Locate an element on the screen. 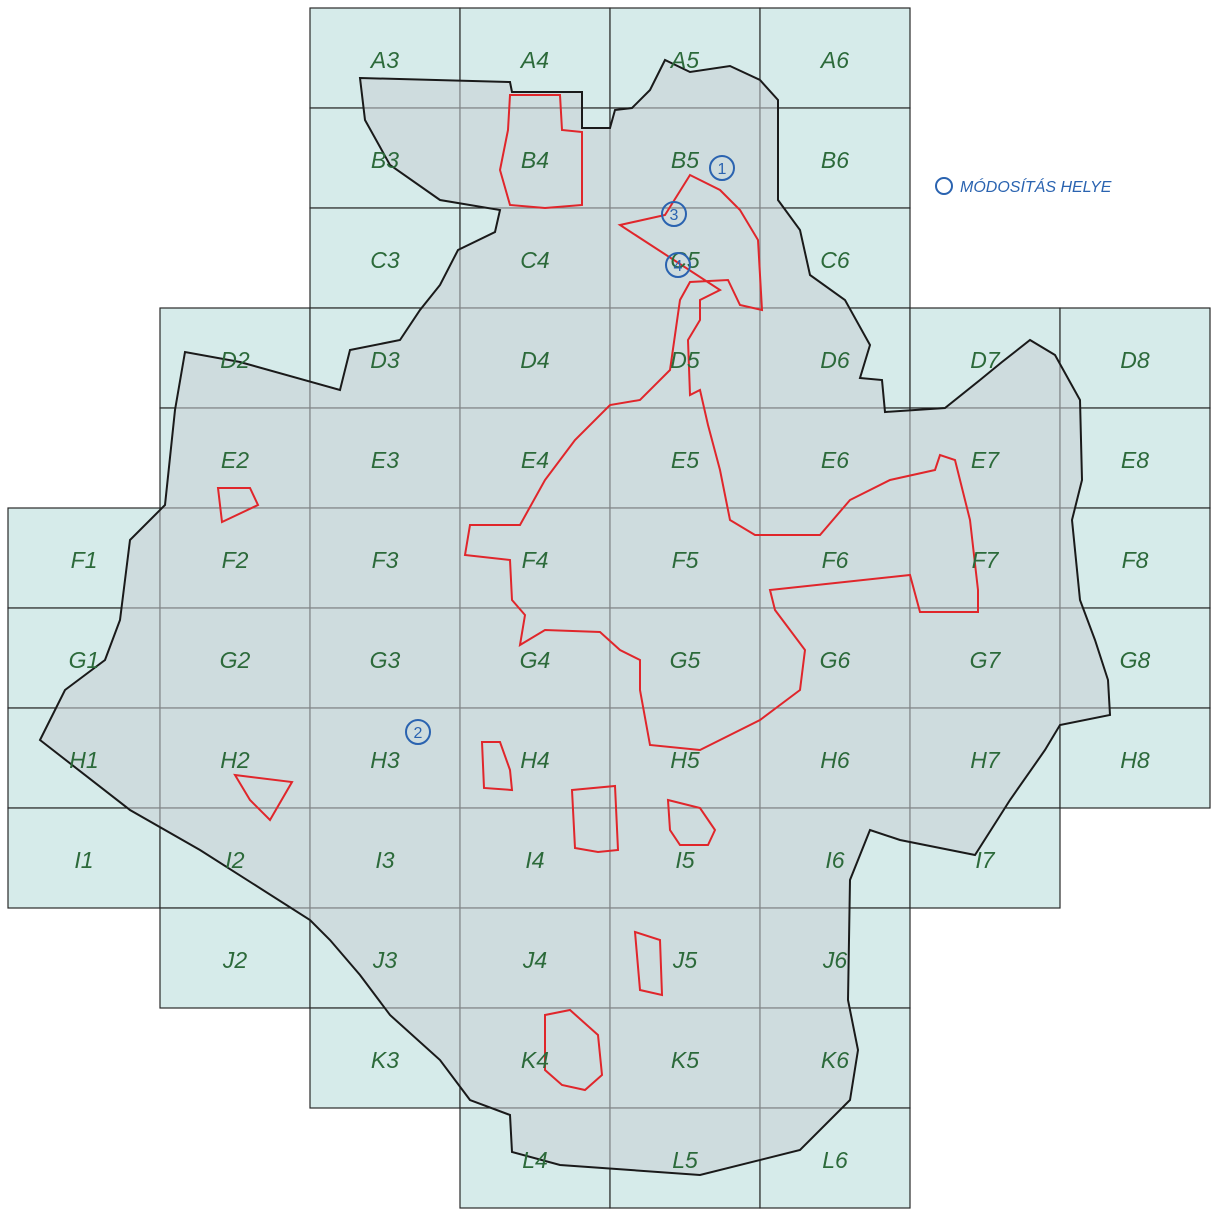  grid-label: B4 is located at coordinates (535, 160).